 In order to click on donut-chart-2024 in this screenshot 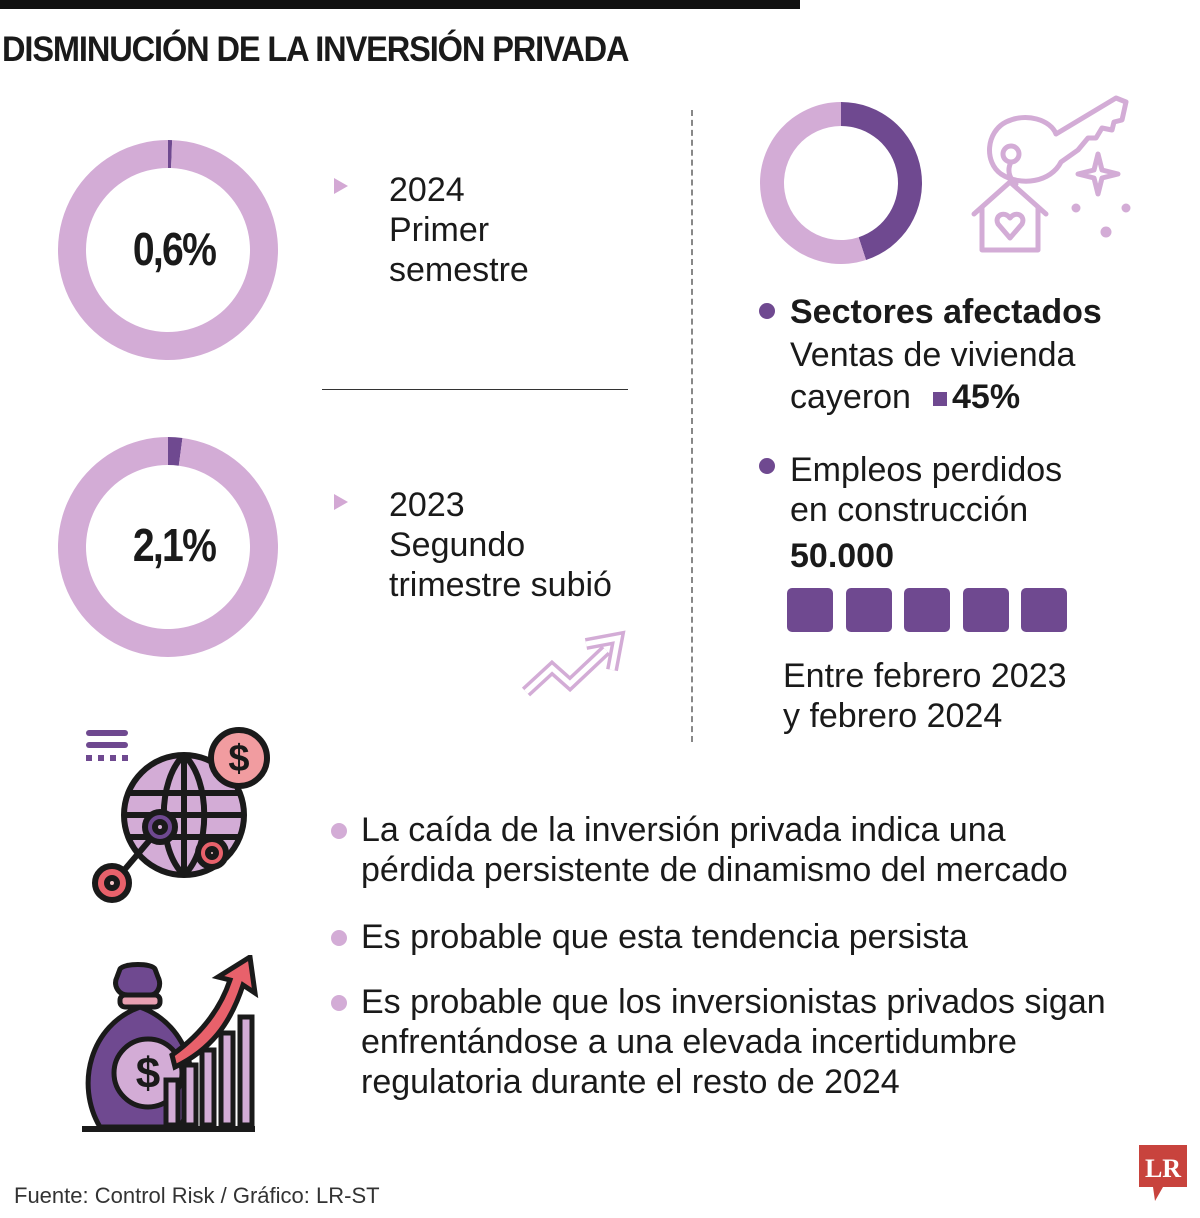, I will do `click(168, 250)`.